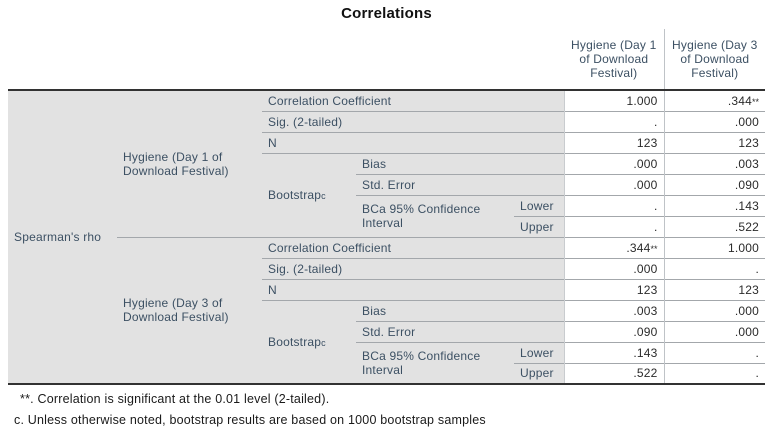  What do you see at coordinates (189, 163) in the screenshot?
I see `variable-label-day1: Hygiene (Day 1 of Download Festival)` at bounding box center [189, 163].